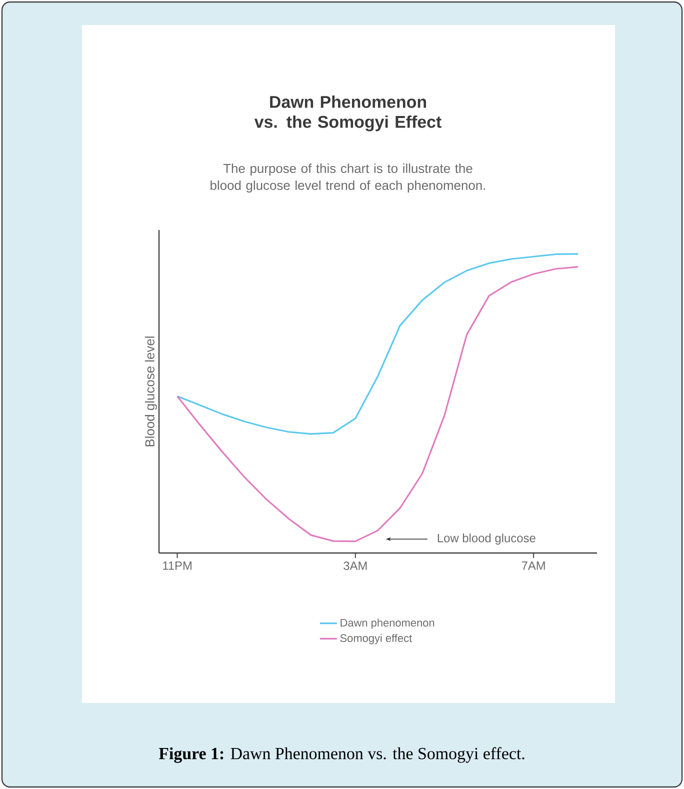 The image size is (684, 789). I want to click on chart-title: Dawn Phenomenon vs. the Somogyi Effect, so click(348, 114).